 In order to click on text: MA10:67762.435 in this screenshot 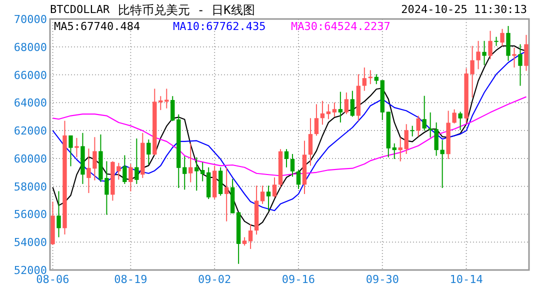, I will do `click(219, 26)`.